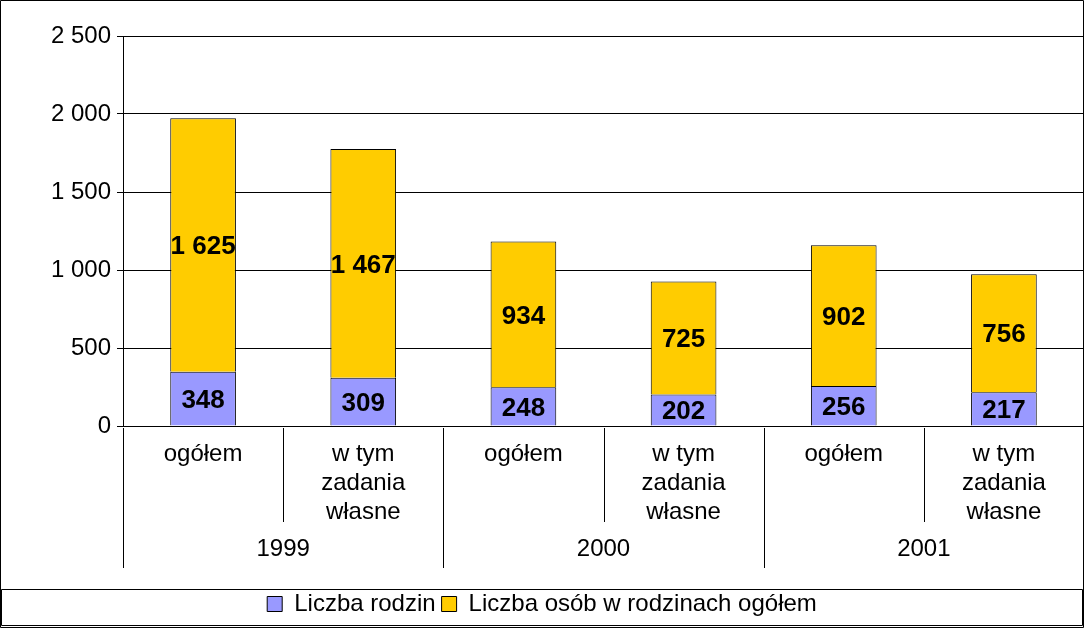 This screenshot has height=628, width=1084. I want to click on data-label: 725, so click(683, 338).